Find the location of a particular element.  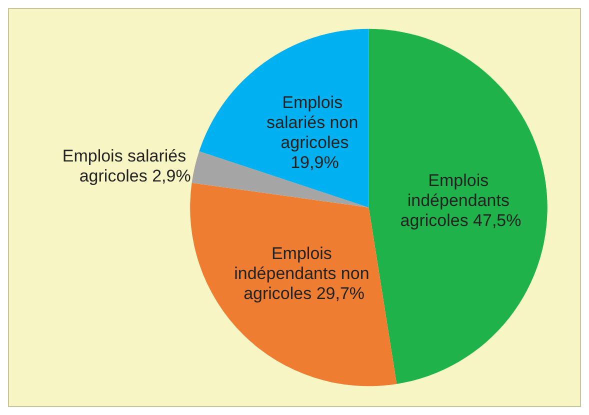

slice-label: Emplois salariés non agricoles is located at coordinates (314, 122).